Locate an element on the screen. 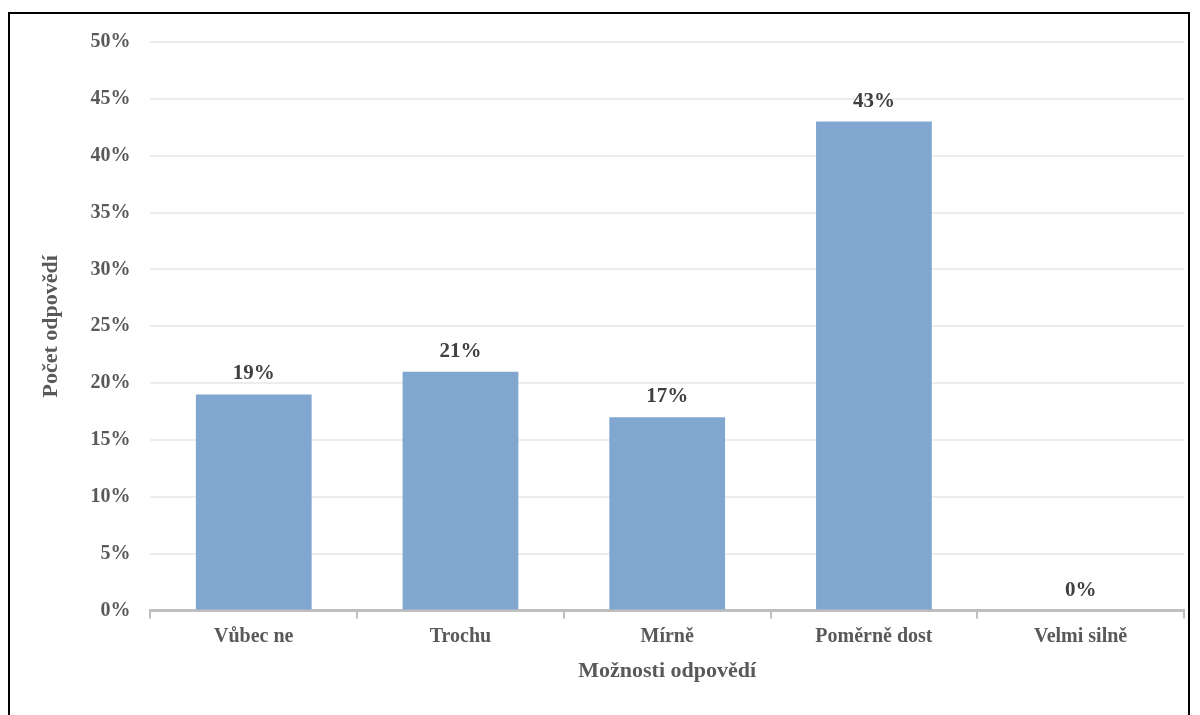 The height and width of the screenshot is (715, 1200). y-tick-label: 45% is located at coordinates (110, 97).